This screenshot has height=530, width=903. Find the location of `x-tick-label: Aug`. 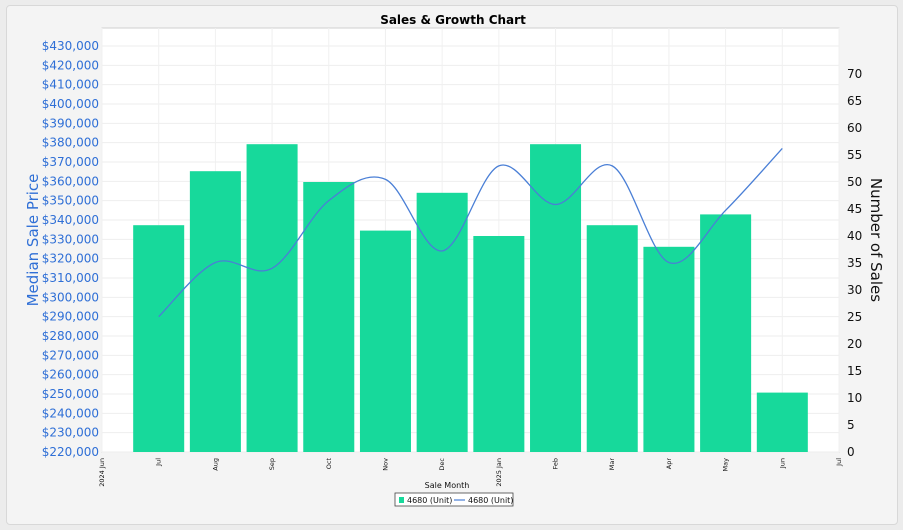

x-tick-label: Aug is located at coordinates (215, 464).